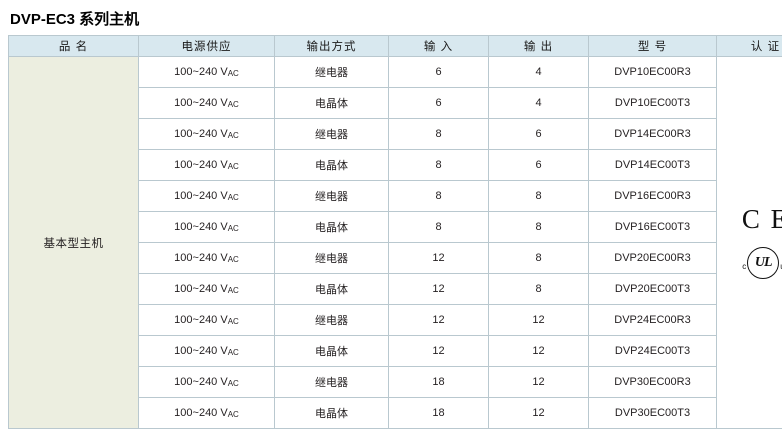 This screenshot has width=782, height=440. Describe the element at coordinates (395, 413) in the screenshot. I see `table-row: 100~240 VAC 电晶体 18 12 DVP30EC00T3` at that location.